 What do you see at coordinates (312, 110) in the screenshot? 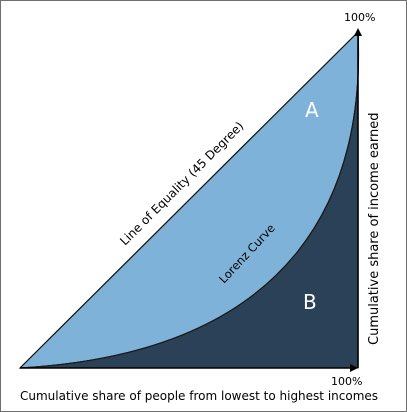
I see `area-a-label: A` at bounding box center [312, 110].